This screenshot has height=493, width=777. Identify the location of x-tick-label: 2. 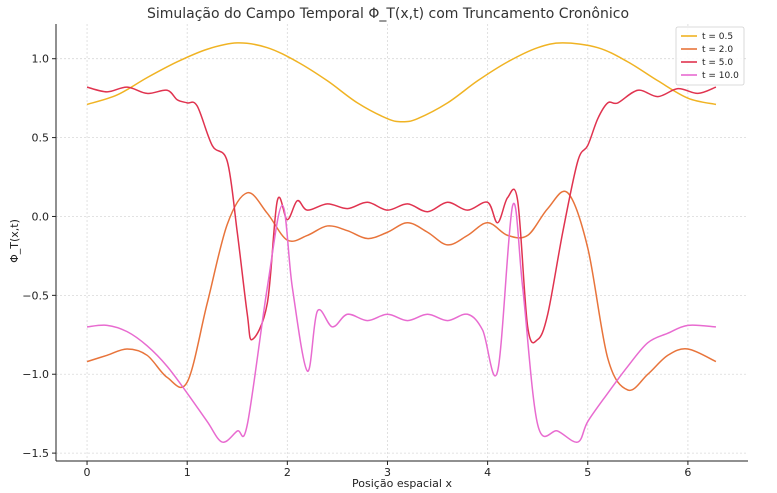
(287, 472).